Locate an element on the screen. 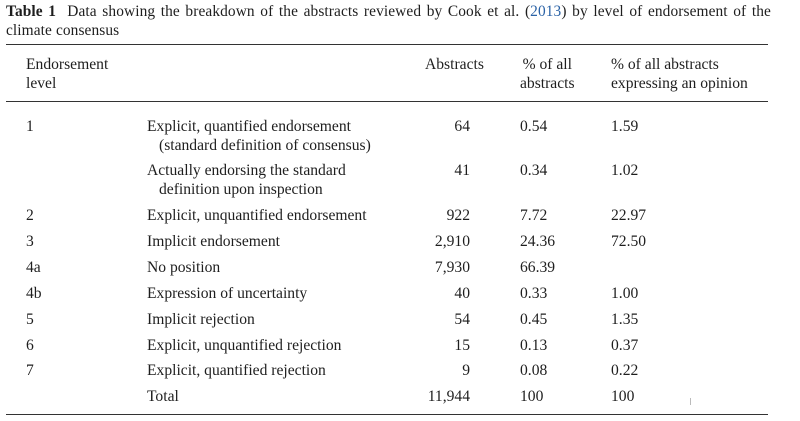  row-6-desc: Explicit, unquantified rejection is located at coordinates (244, 345).